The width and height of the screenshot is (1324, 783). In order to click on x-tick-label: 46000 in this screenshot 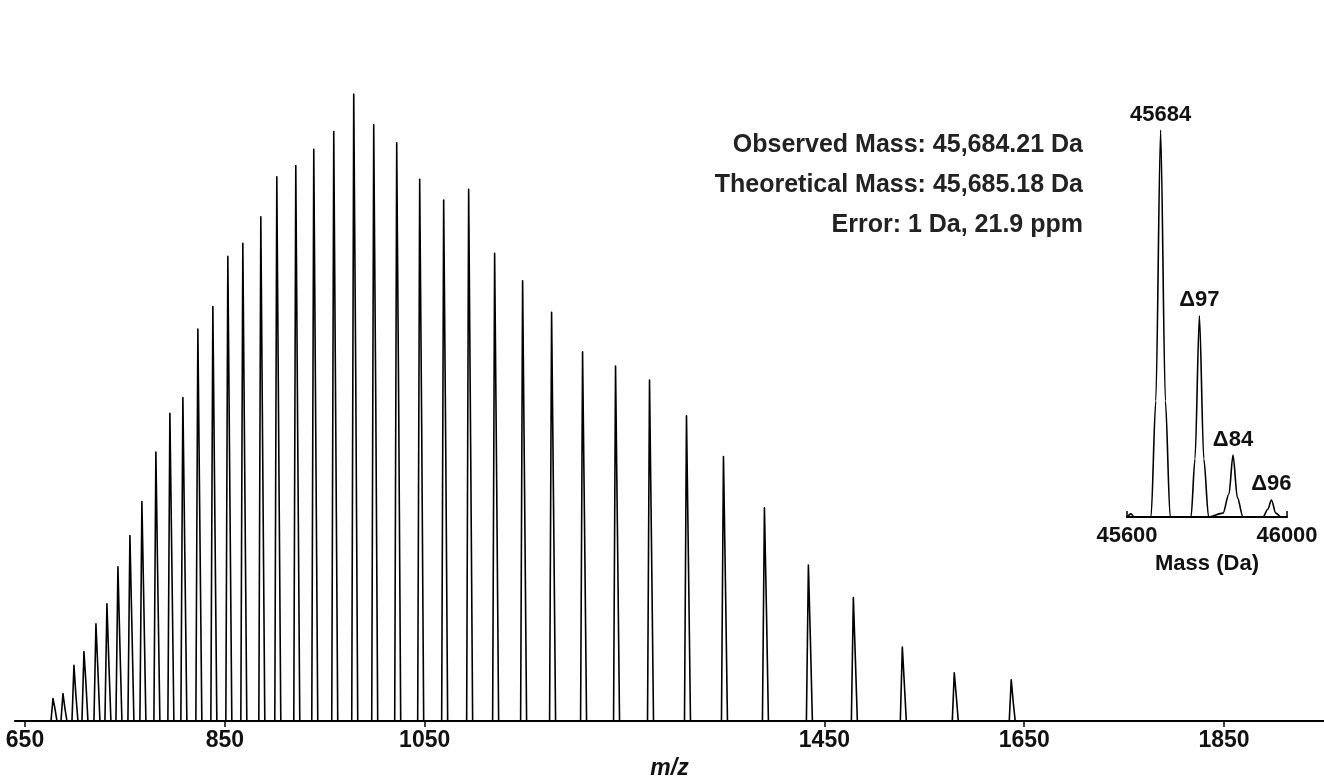, I will do `click(1287, 534)`.